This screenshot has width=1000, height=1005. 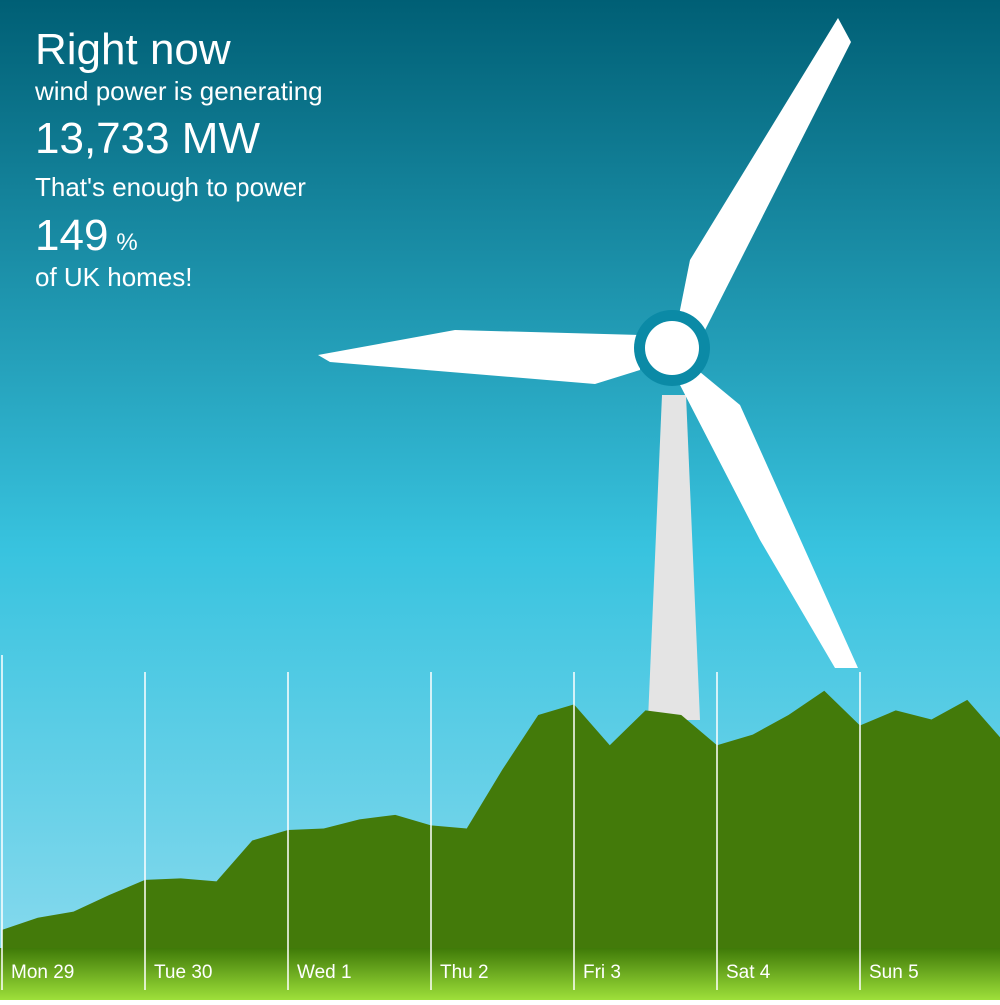 I want to click on day-label: Sun 5, so click(x=894, y=972).